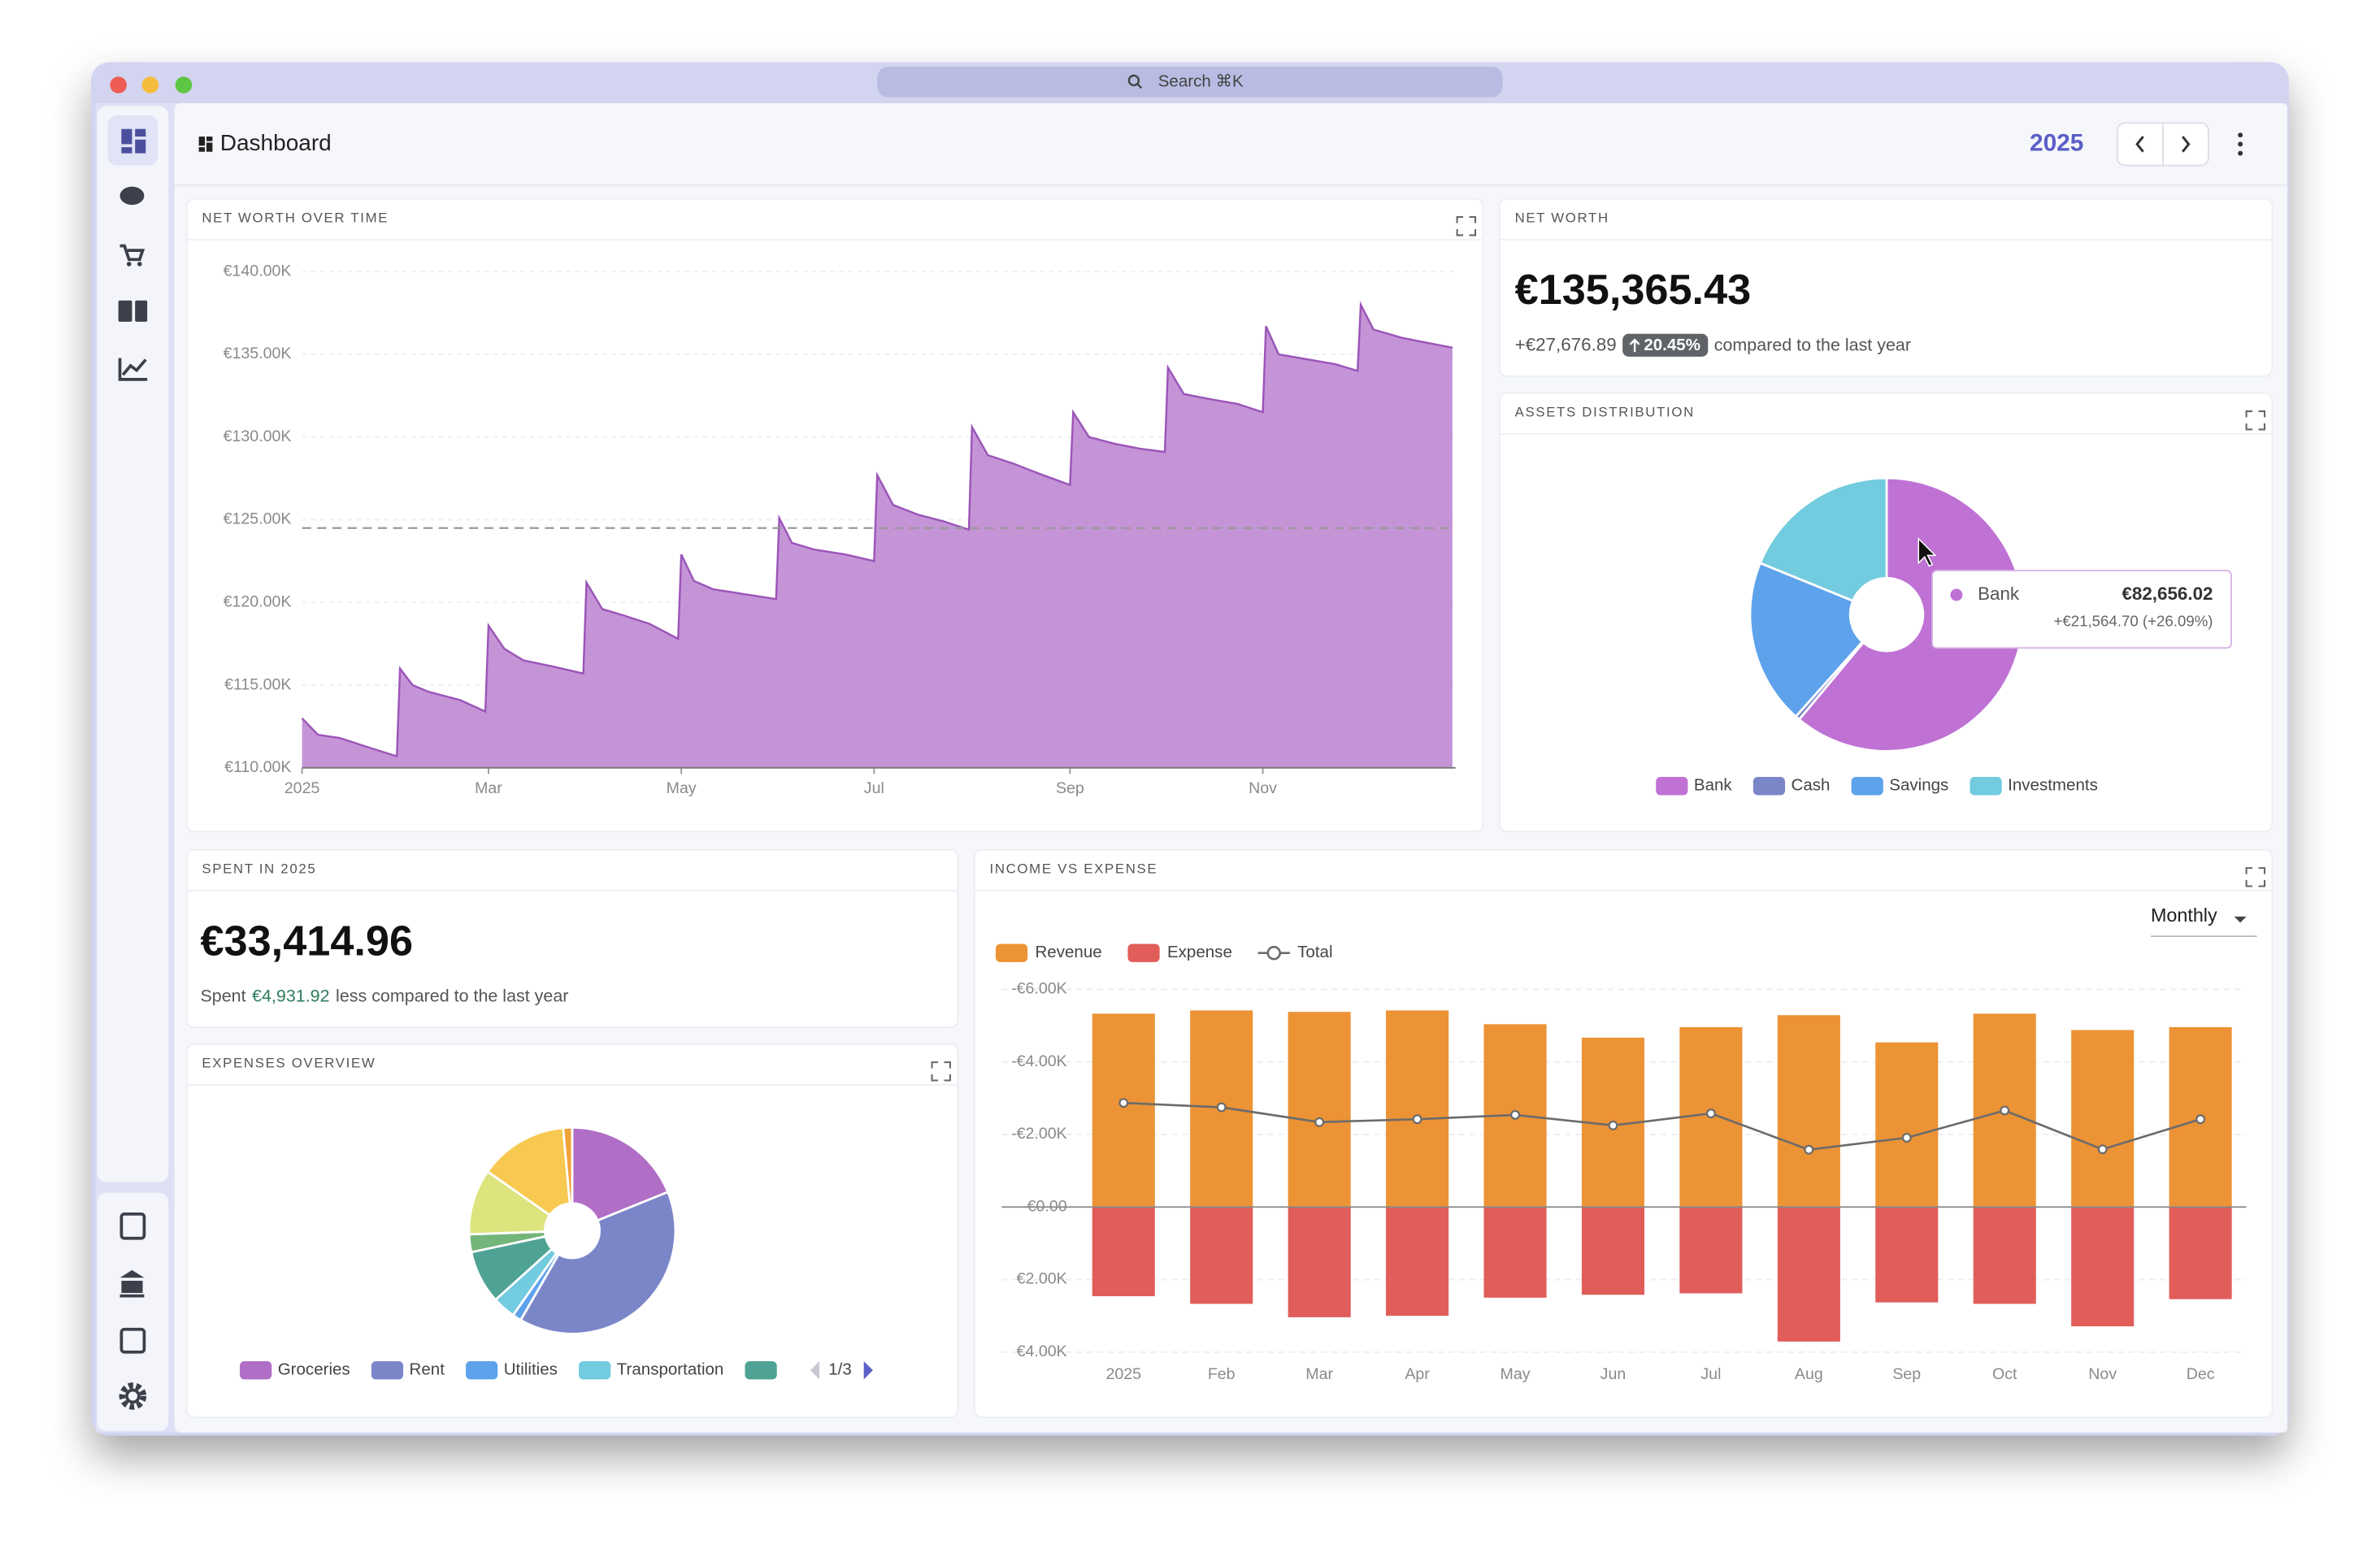 This screenshot has width=2380, height=1566. What do you see at coordinates (133, 141) in the screenshot?
I see `nav-dashboard` at bounding box center [133, 141].